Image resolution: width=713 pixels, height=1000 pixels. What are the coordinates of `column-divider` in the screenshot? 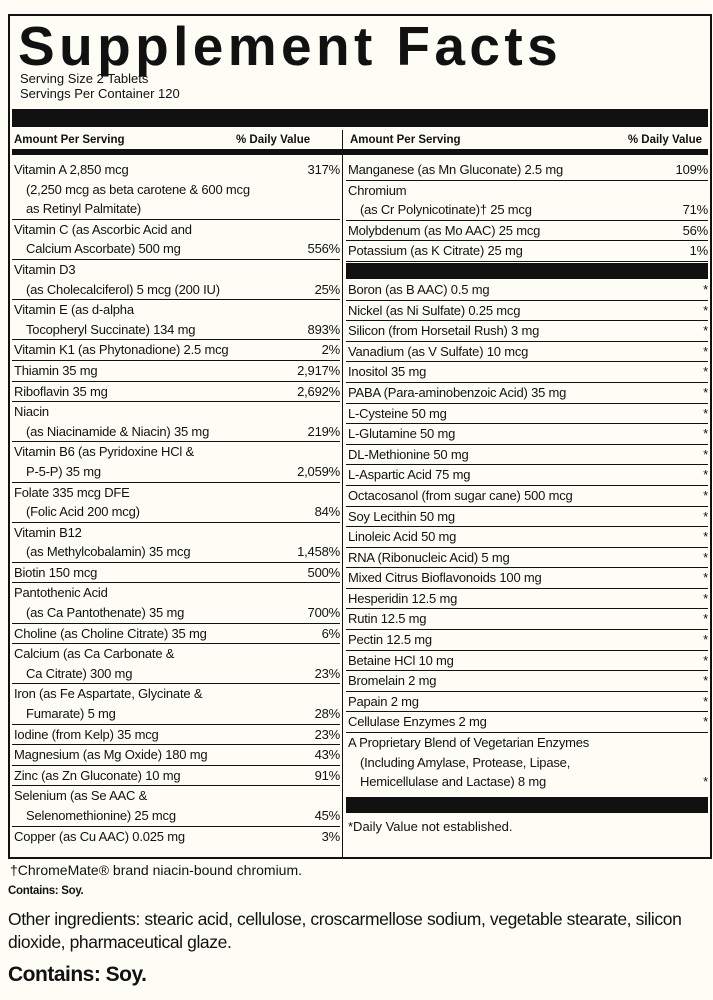 It's located at (342, 494).